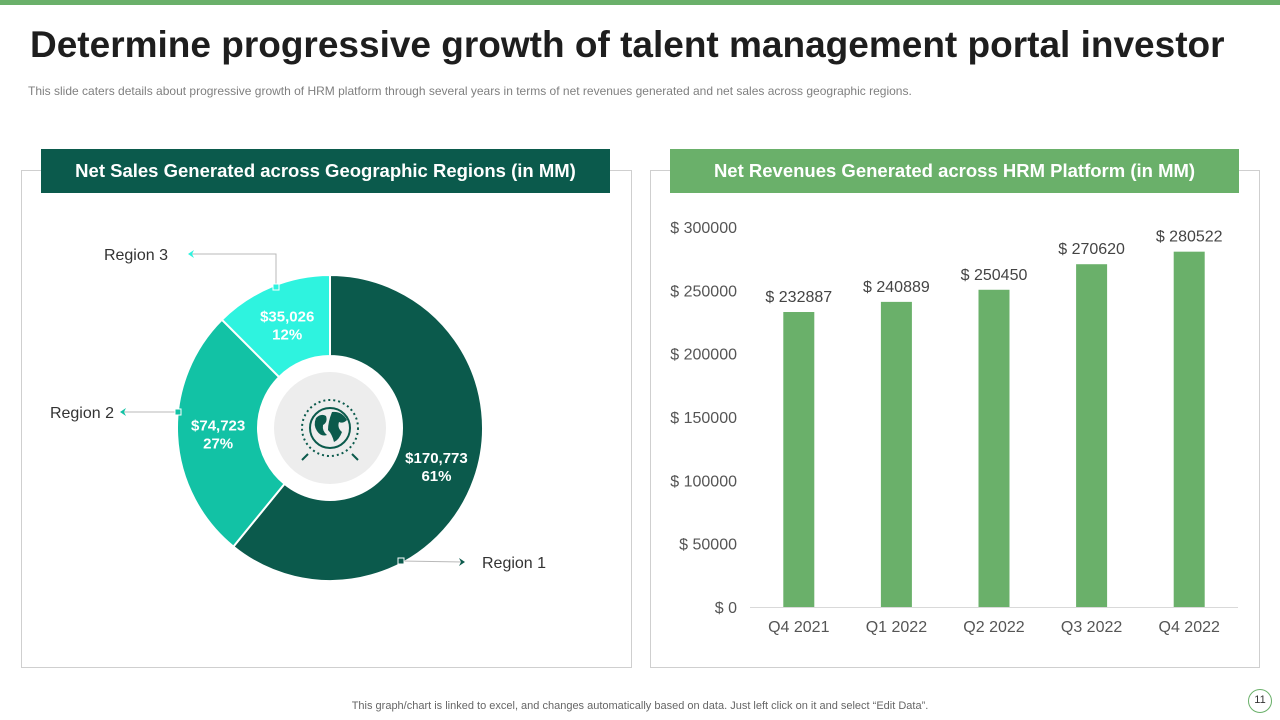 The width and height of the screenshot is (1280, 720). I want to click on y-tick-label: $ 150000, so click(703, 418).